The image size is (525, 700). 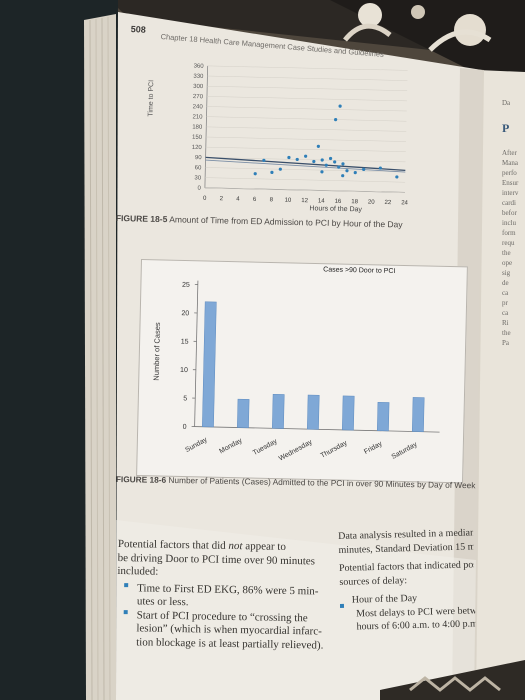 I want to click on adjacent-page-fragment: Pa, so click(x=505, y=343).